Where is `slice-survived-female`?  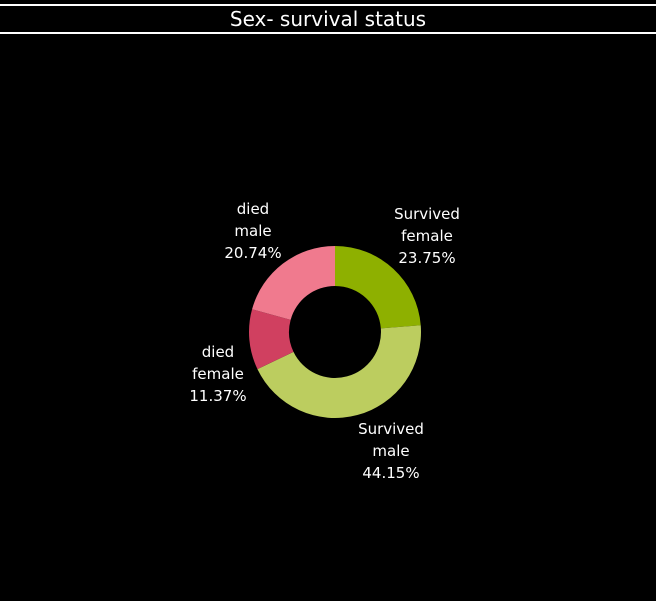 slice-survived-female is located at coordinates (378, 287).